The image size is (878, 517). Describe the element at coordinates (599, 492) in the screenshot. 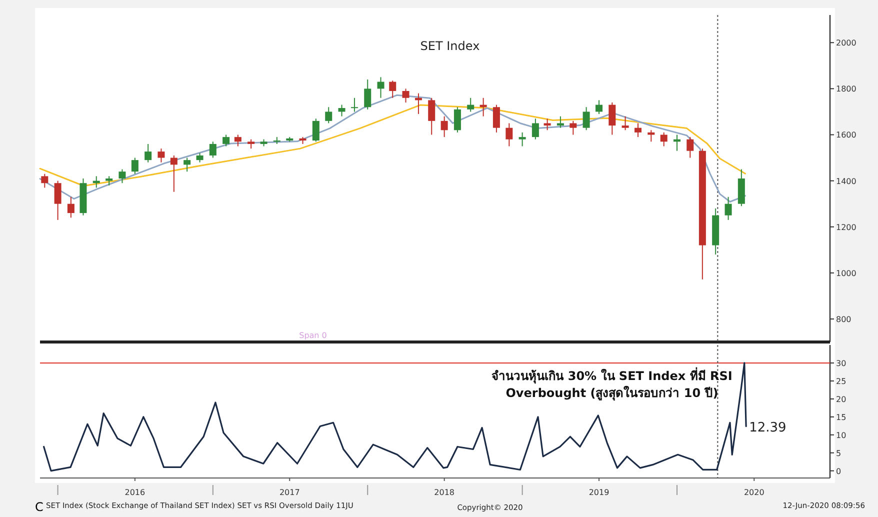

I see `x-tick-label: 2019` at that location.